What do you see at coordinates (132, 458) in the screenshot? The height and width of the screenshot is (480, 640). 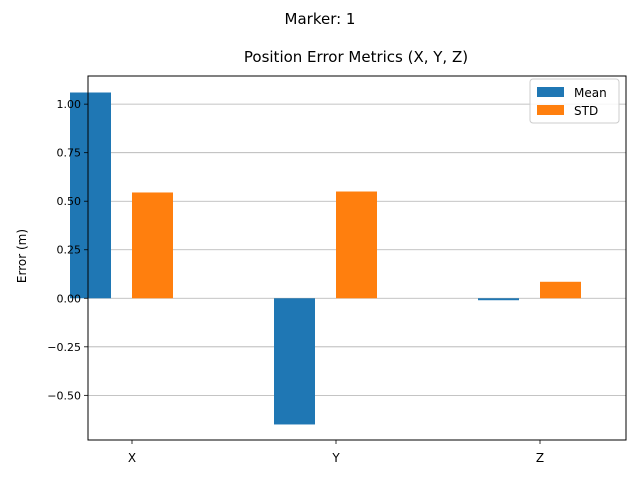 I see `x-tick-label: X` at bounding box center [132, 458].